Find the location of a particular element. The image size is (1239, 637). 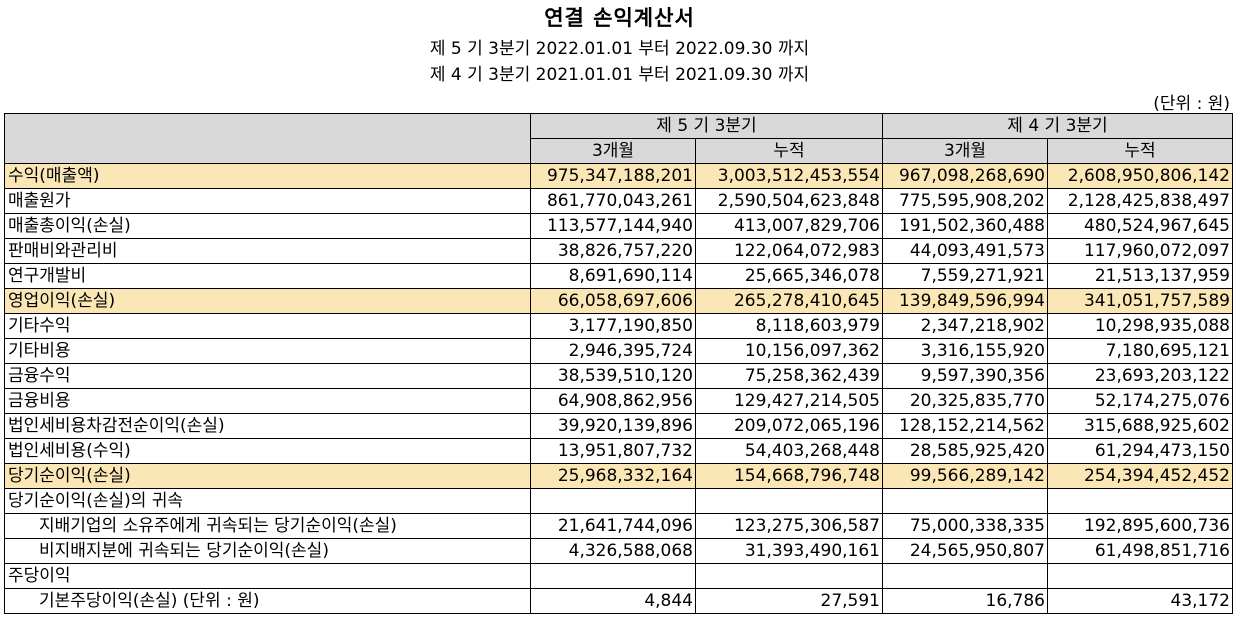

row-value: 2,347,218,902 is located at coordinates (965, 326).